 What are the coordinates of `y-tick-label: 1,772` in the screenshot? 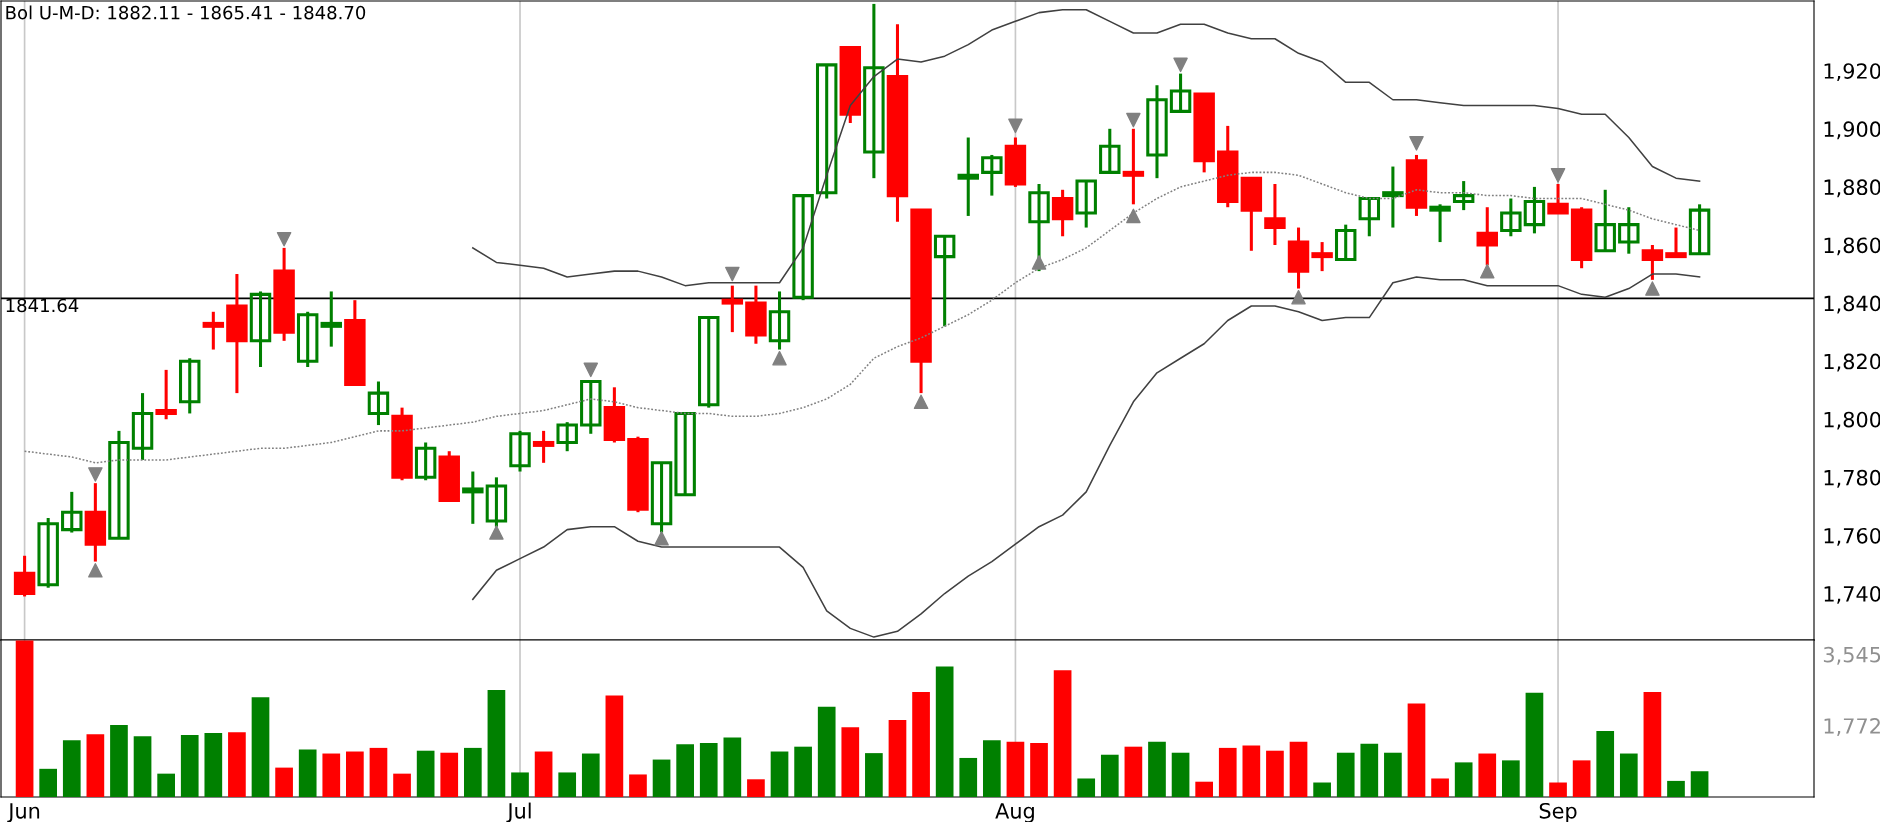 It's located at (1852, 727).